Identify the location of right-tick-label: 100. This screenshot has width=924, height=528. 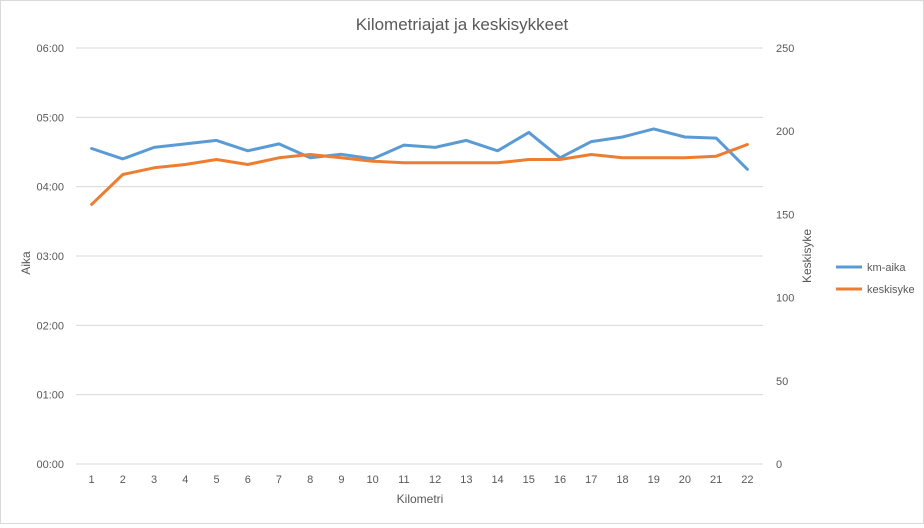
(785, 299).